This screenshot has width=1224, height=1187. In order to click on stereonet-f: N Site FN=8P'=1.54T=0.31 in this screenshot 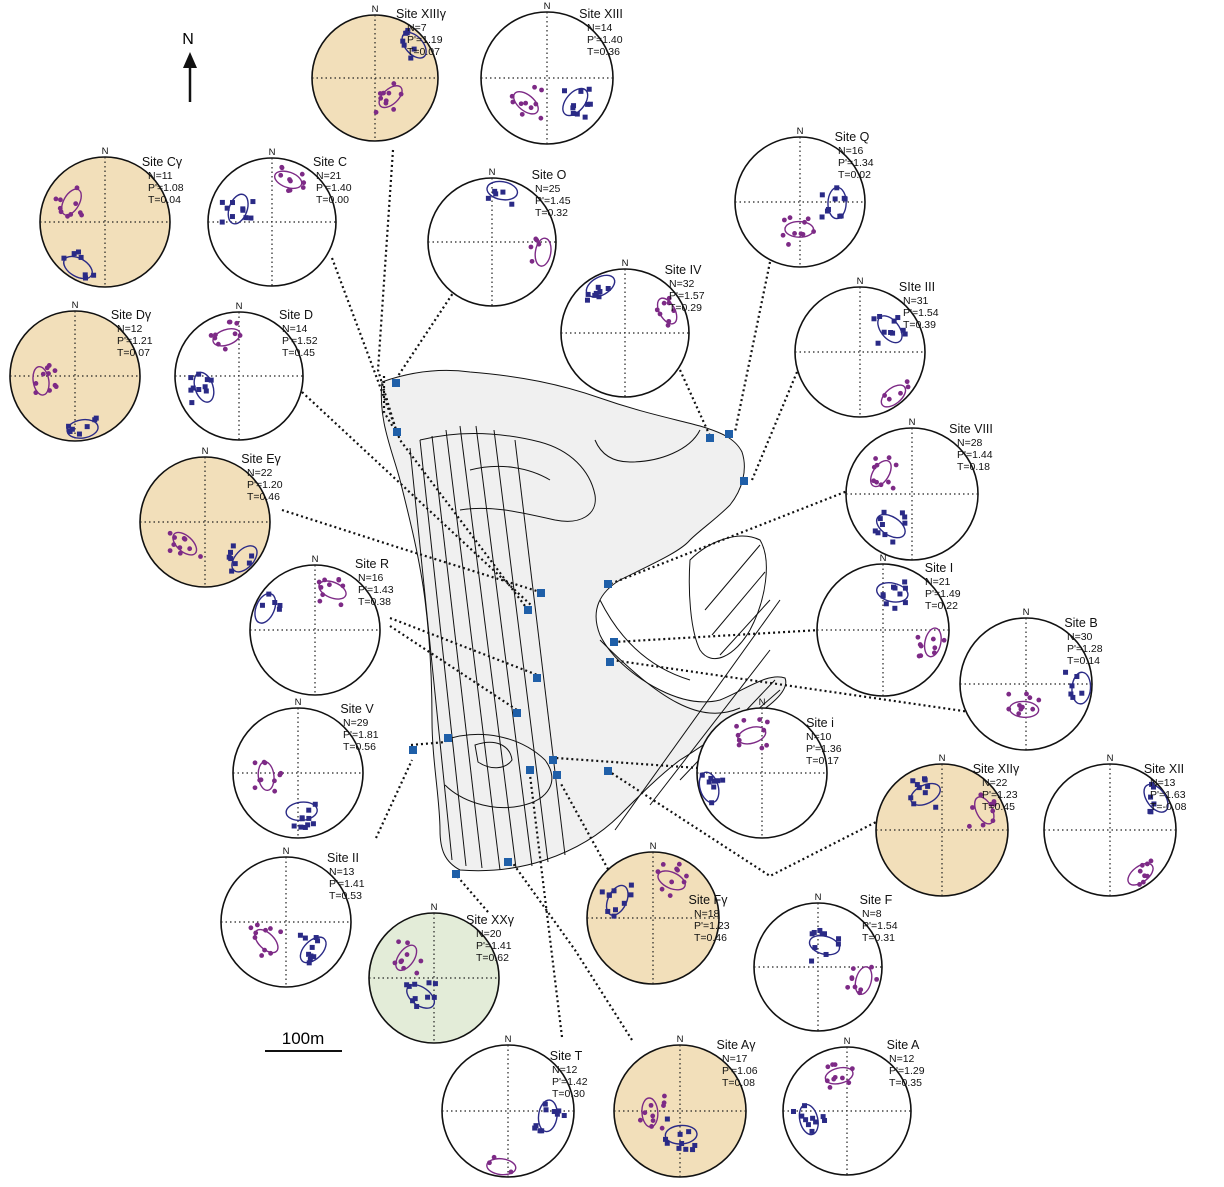, I will do `click(825, 962)`.